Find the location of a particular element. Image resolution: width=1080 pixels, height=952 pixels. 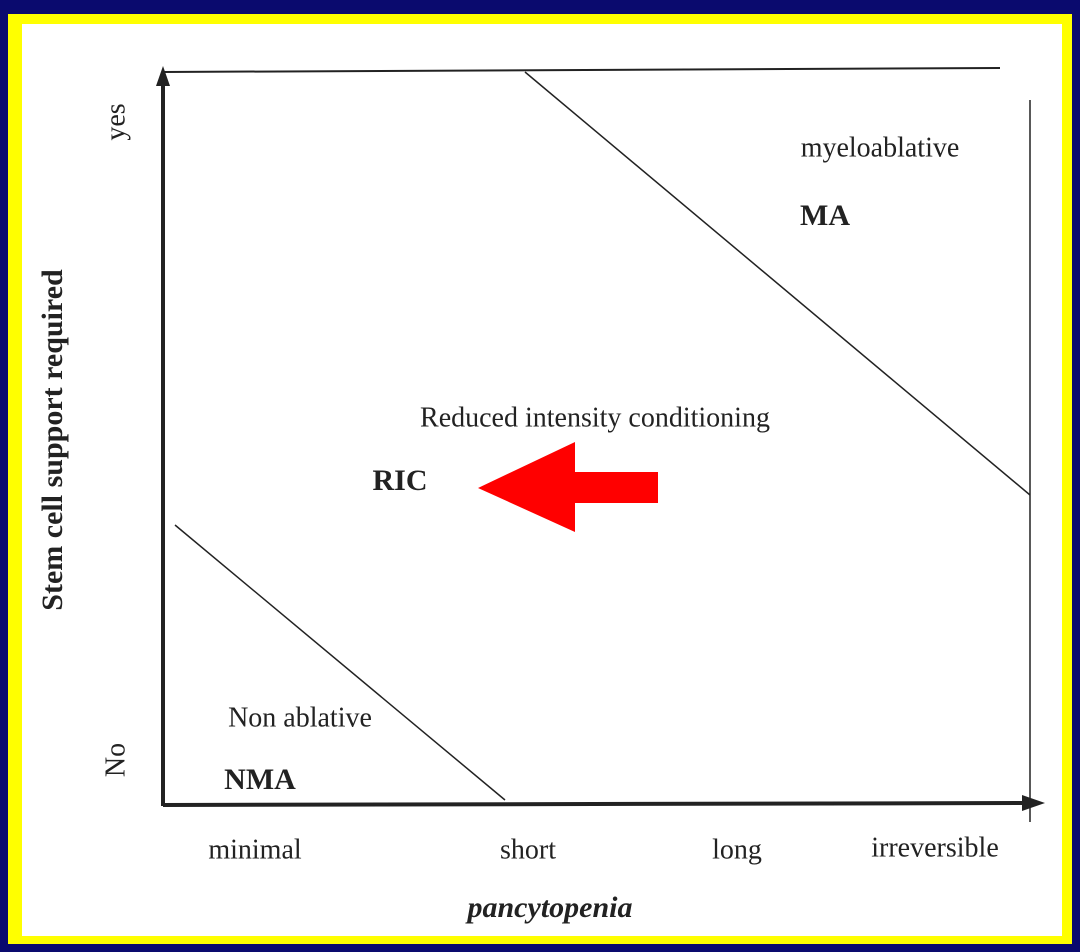

x-axis-title: pancytopenia is located at coordinates (549, 907).